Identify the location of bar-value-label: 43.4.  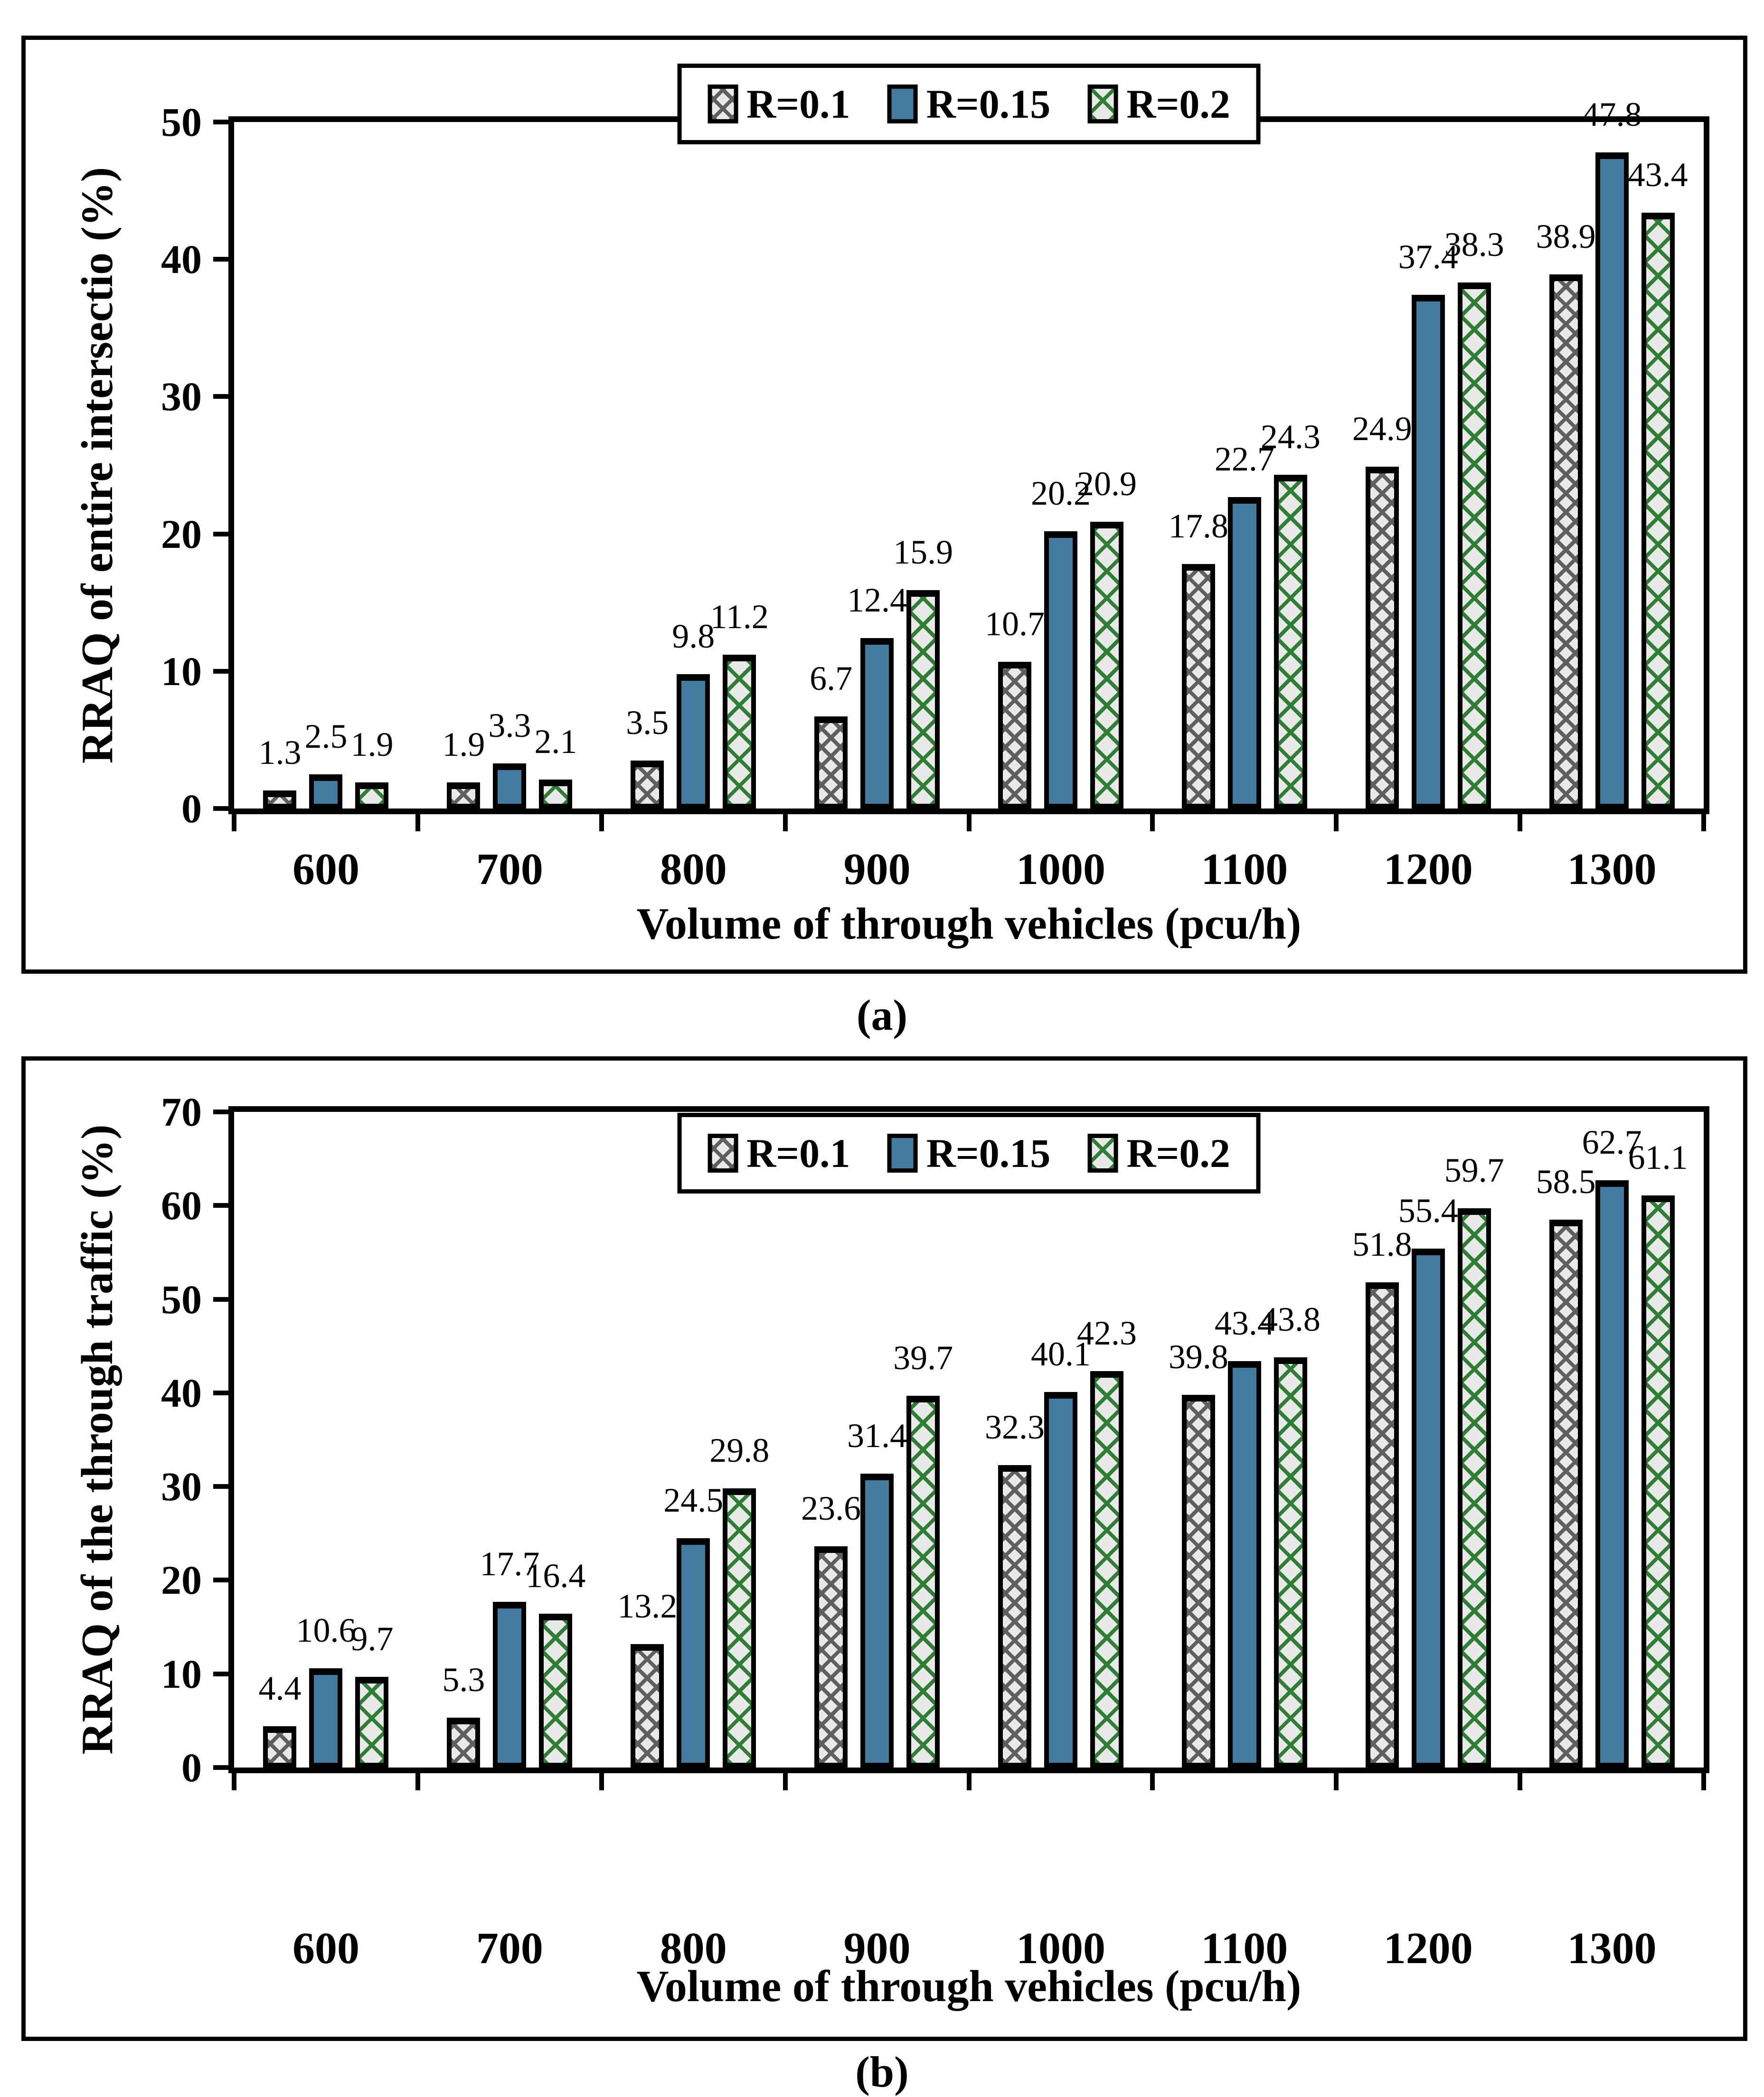
(1244, 1323).